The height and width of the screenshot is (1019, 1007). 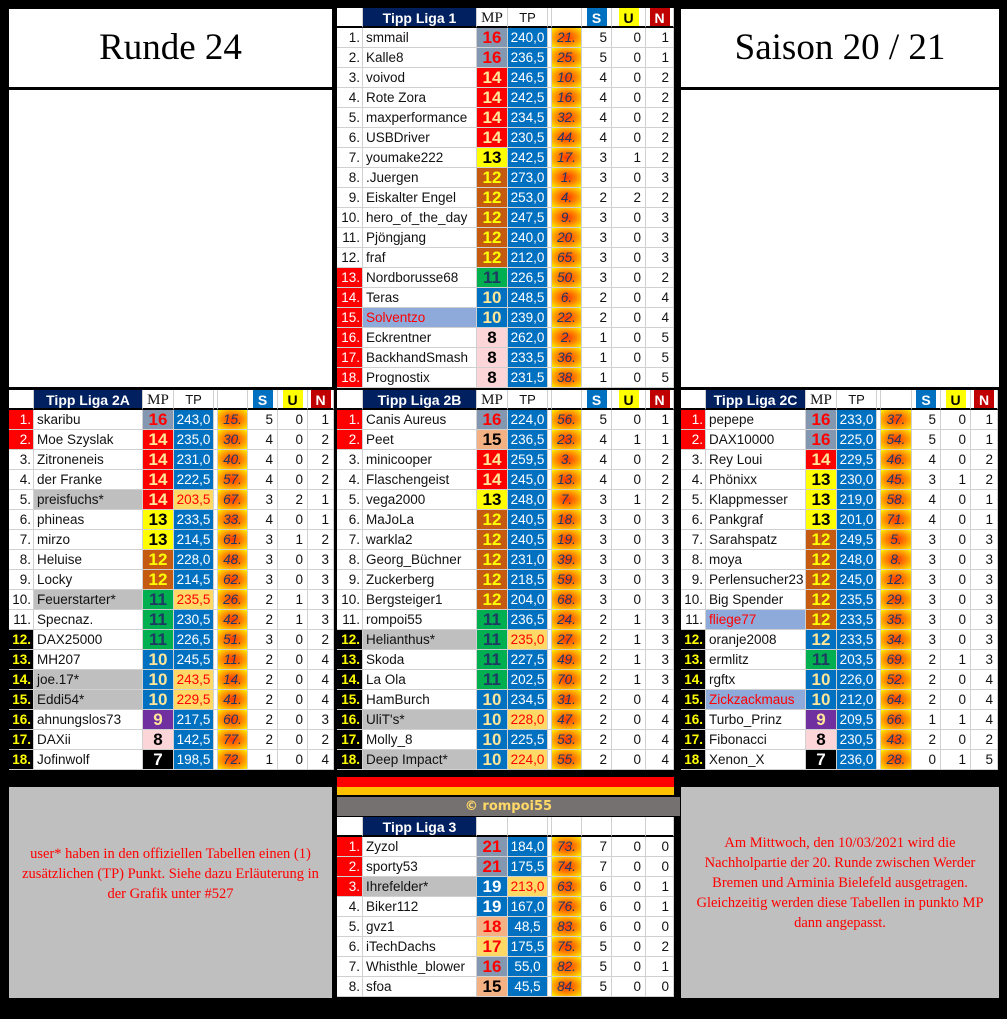 I want to click on header-gap, so click(x=550, y=18).